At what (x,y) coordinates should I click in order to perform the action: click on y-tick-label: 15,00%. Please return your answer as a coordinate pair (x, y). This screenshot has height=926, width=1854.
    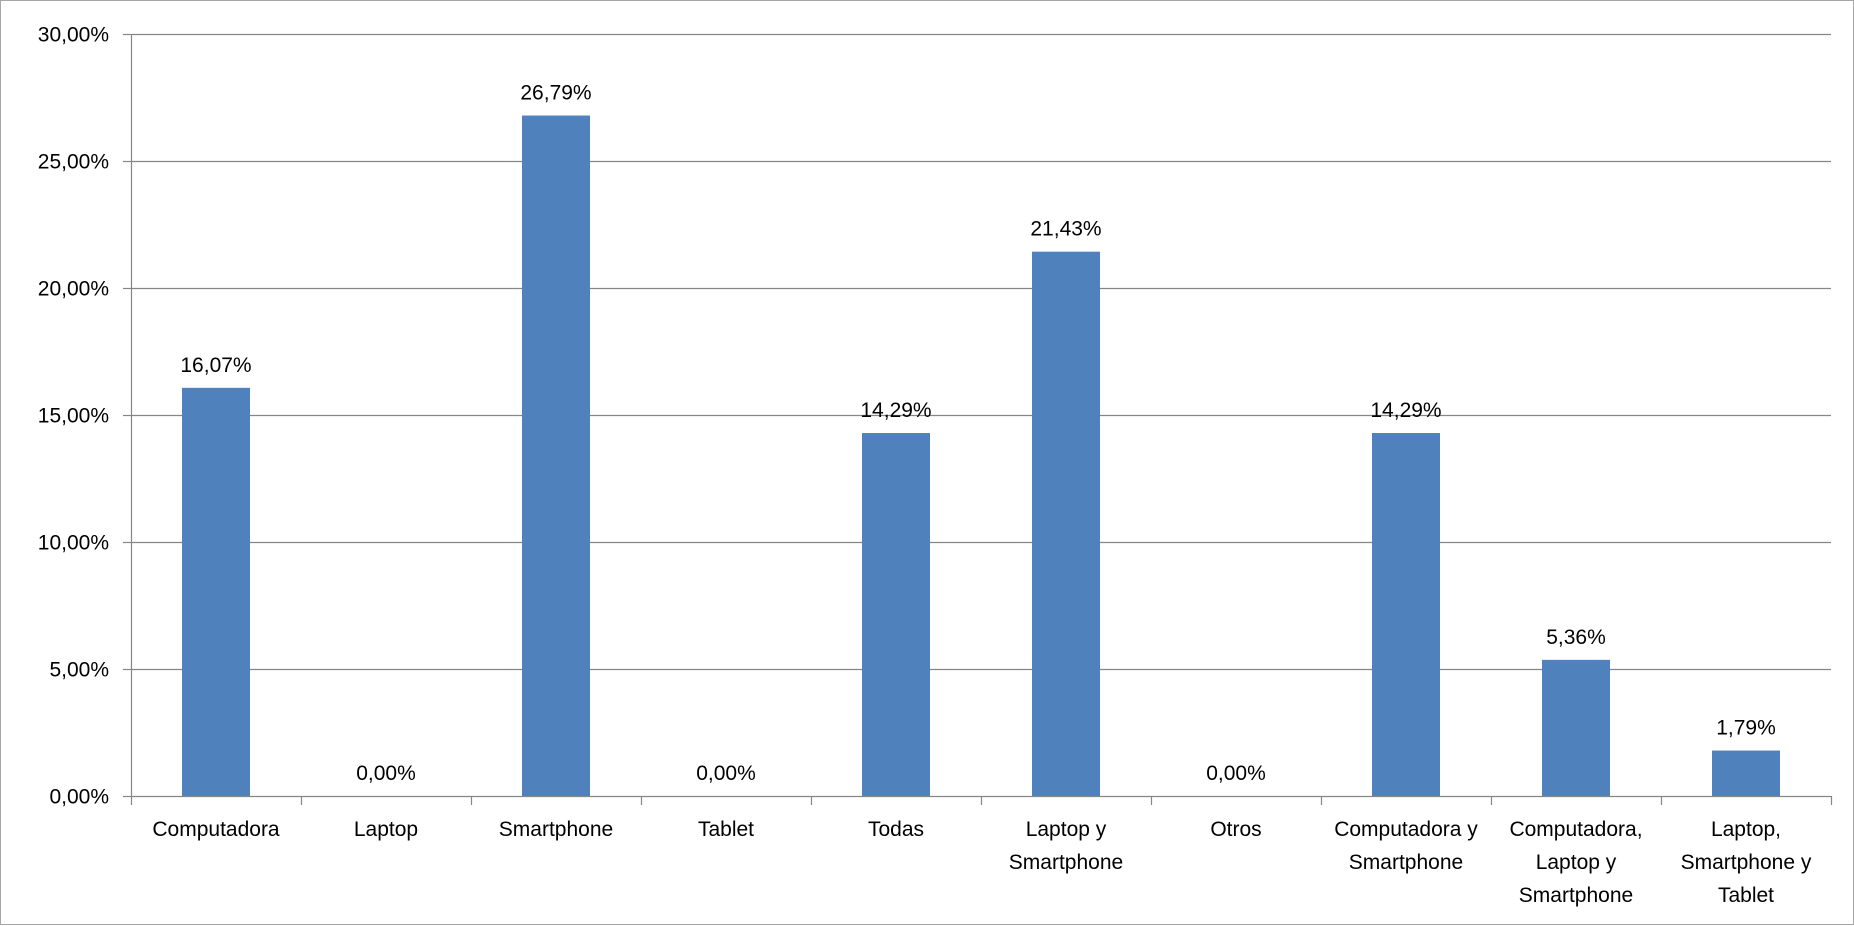
    Looking at the image, I should click on (73, 416).